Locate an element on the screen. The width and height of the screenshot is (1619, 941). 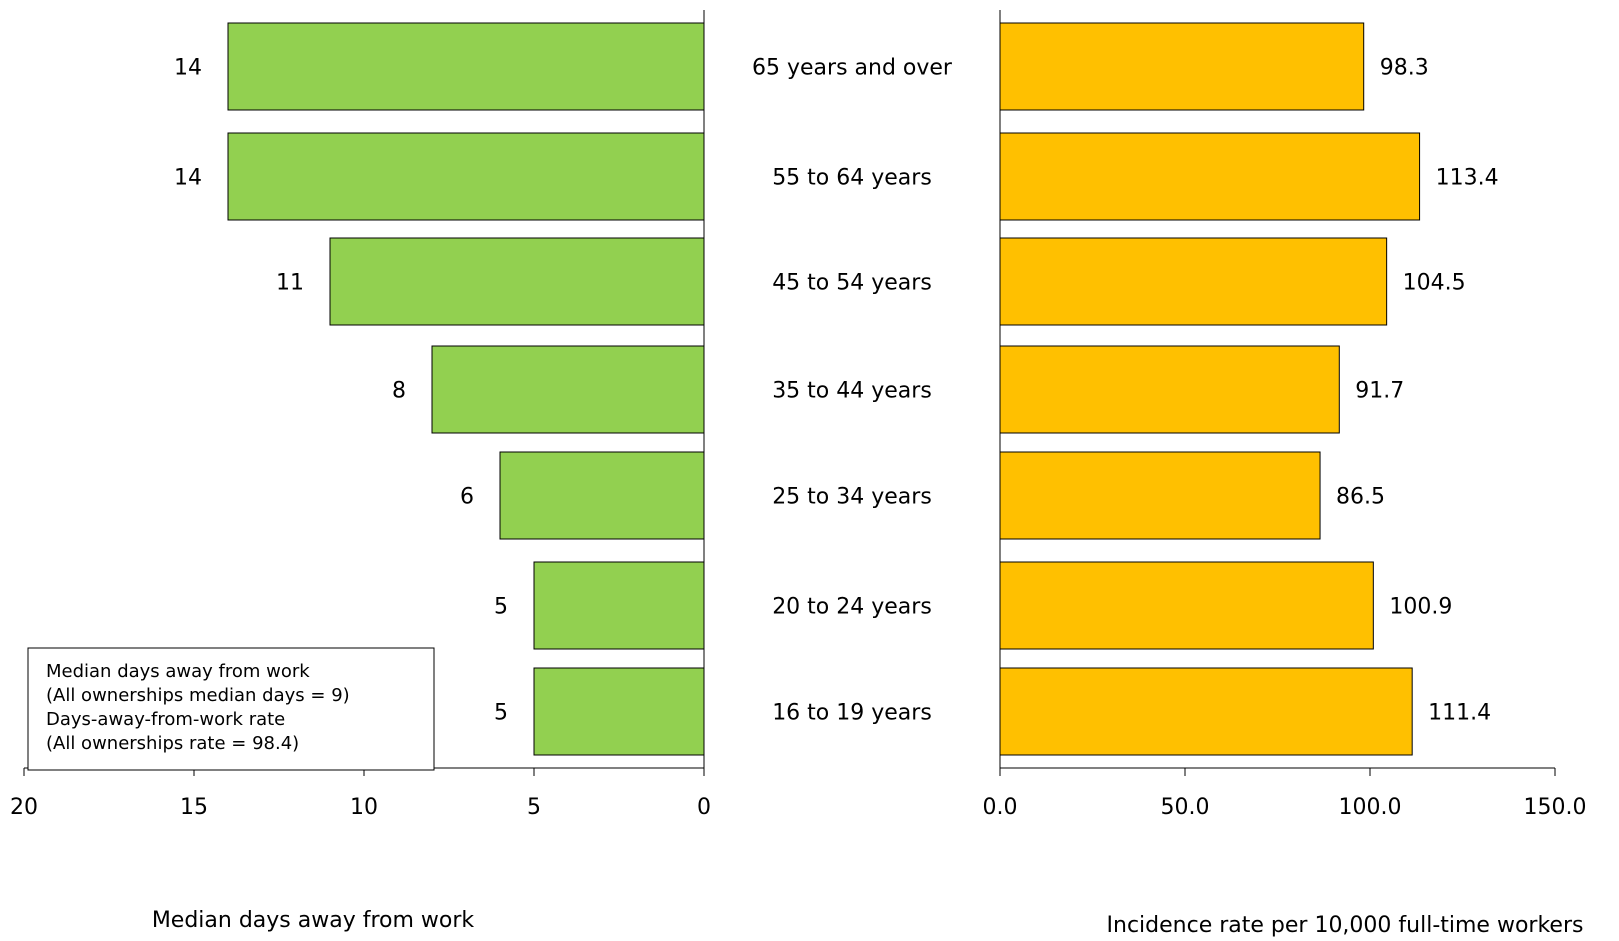
legend-line-3: Days-away-from-work rate is located at coordinates (165, 719).